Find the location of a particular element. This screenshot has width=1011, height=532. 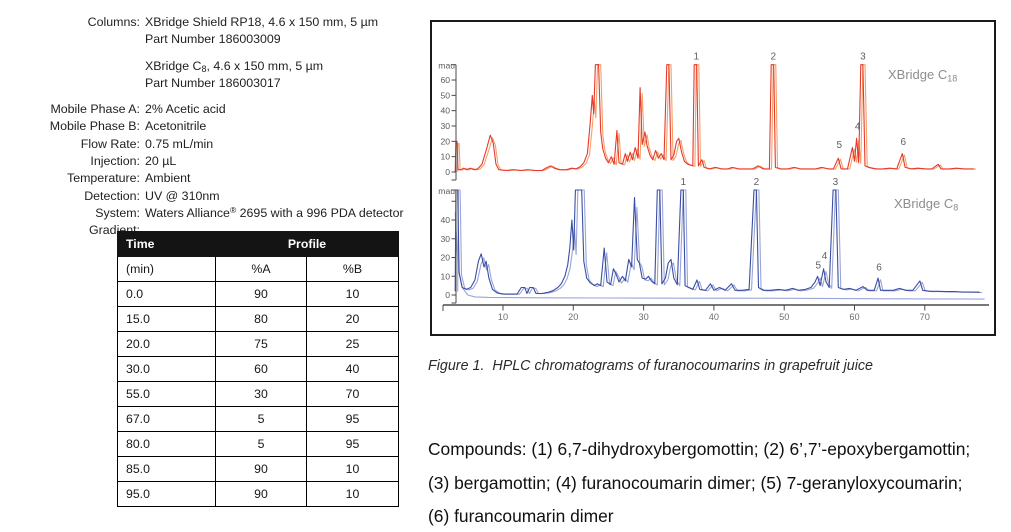

superscript: ® is located at coordinates (233, 209).